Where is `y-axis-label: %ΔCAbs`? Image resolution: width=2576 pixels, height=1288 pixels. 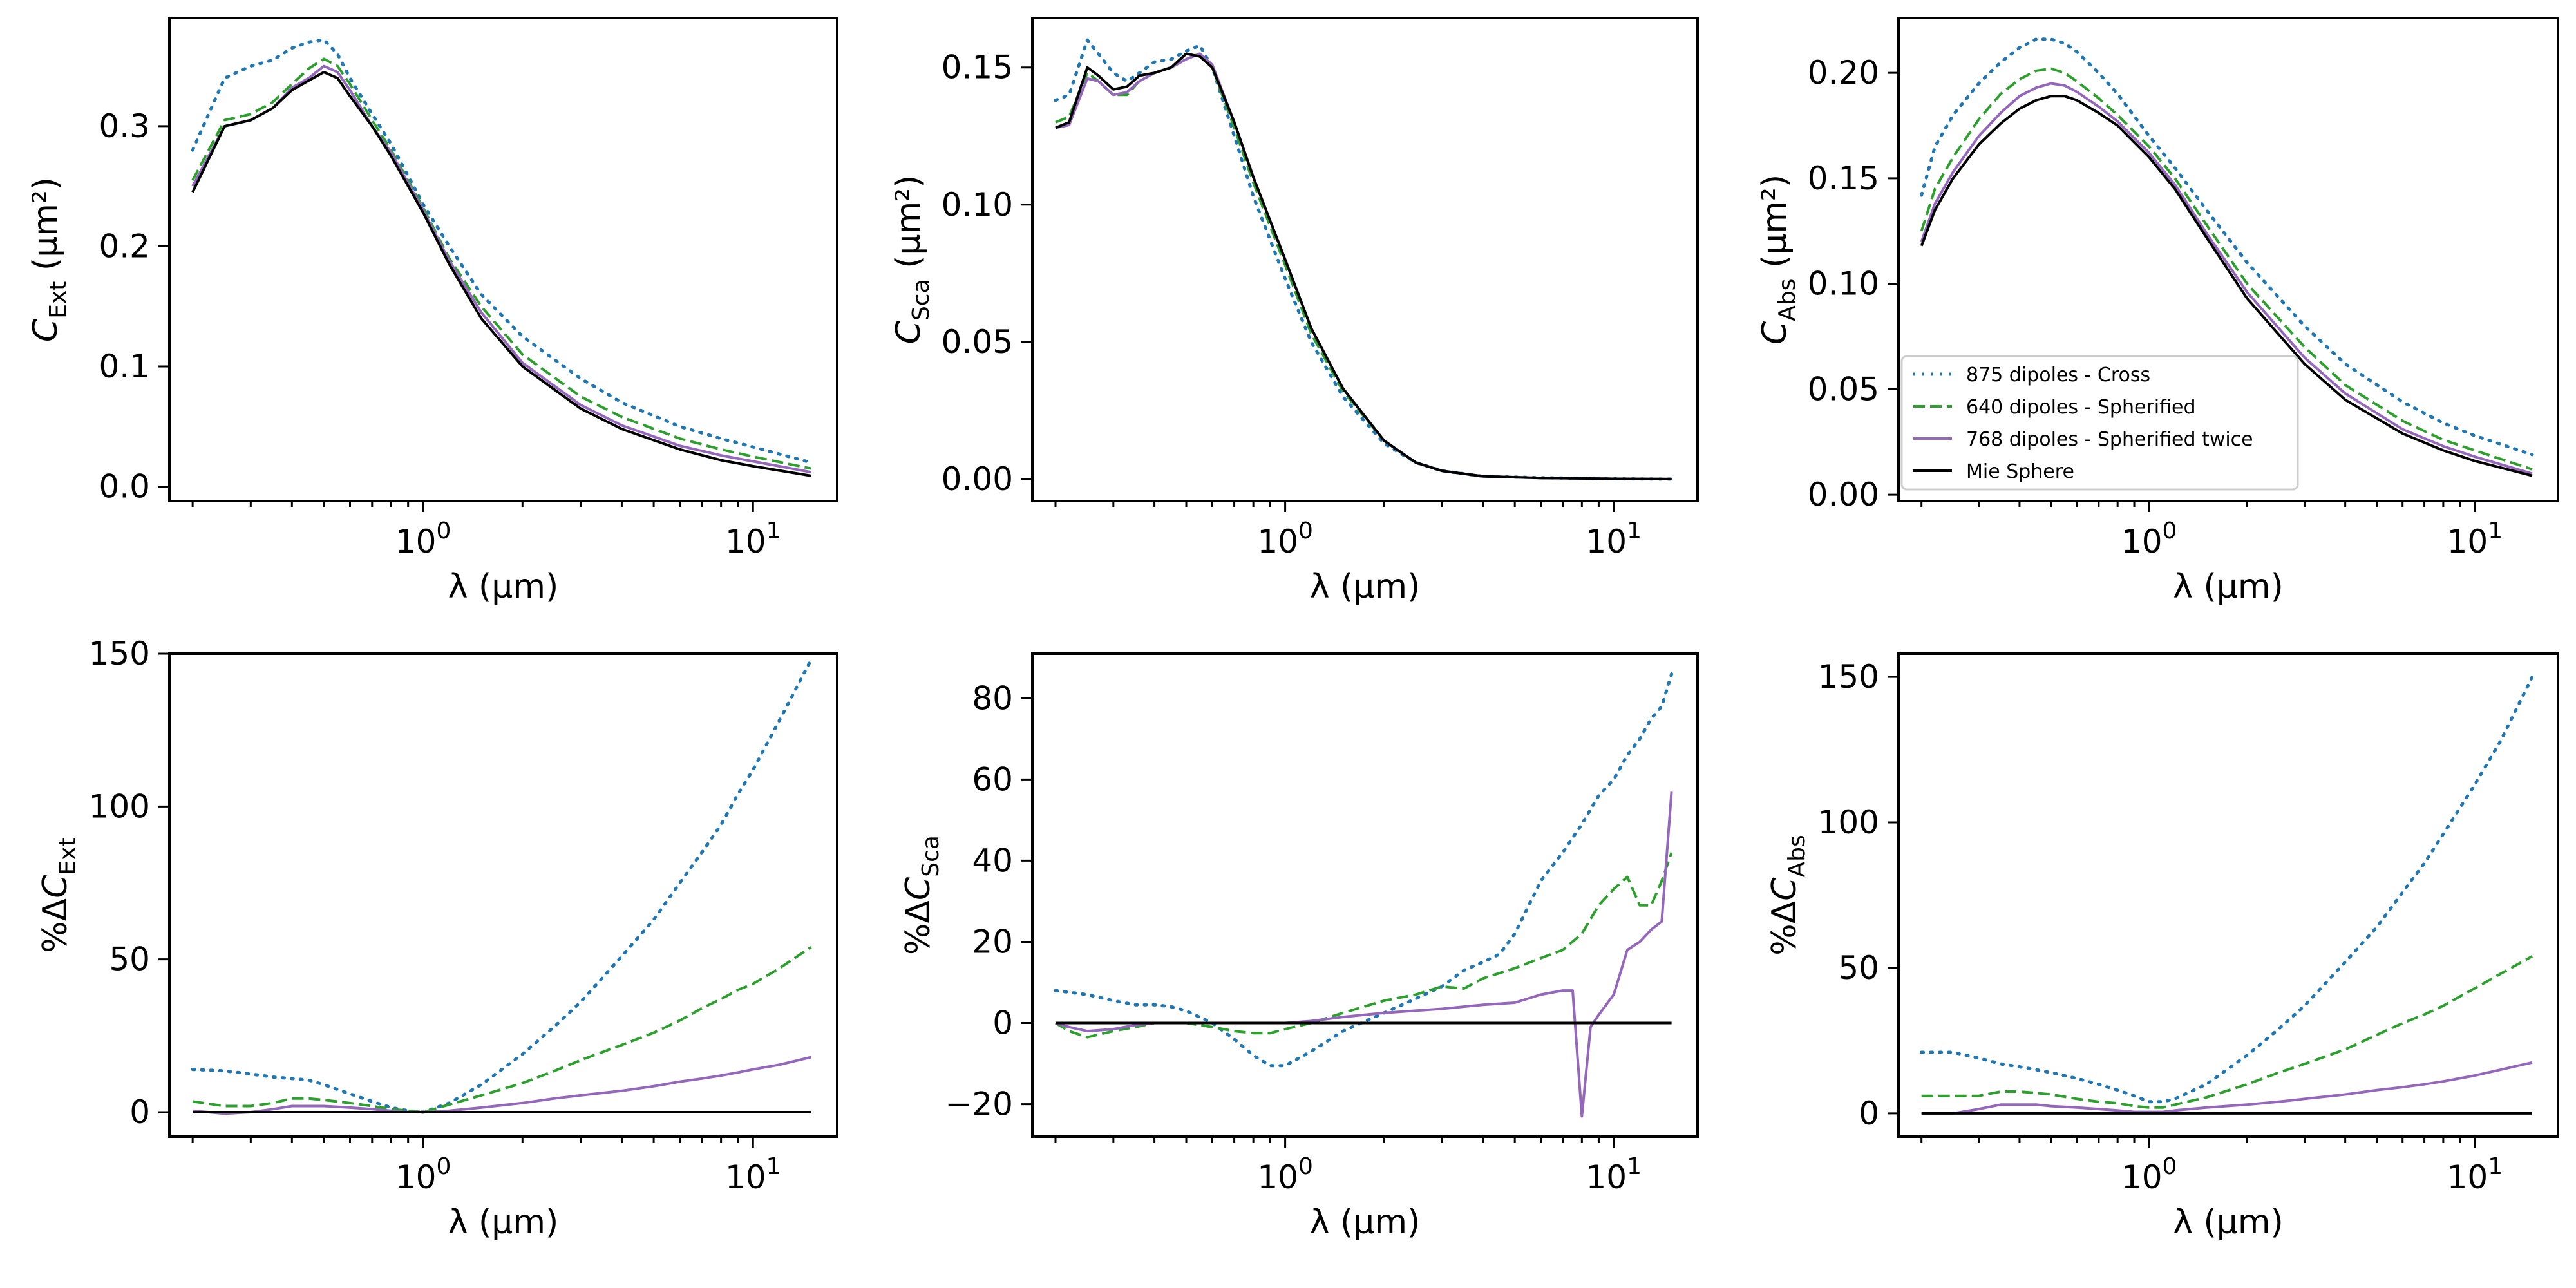
y-axis-label: %ΔCAbs is located at coordinates (1787, 895).